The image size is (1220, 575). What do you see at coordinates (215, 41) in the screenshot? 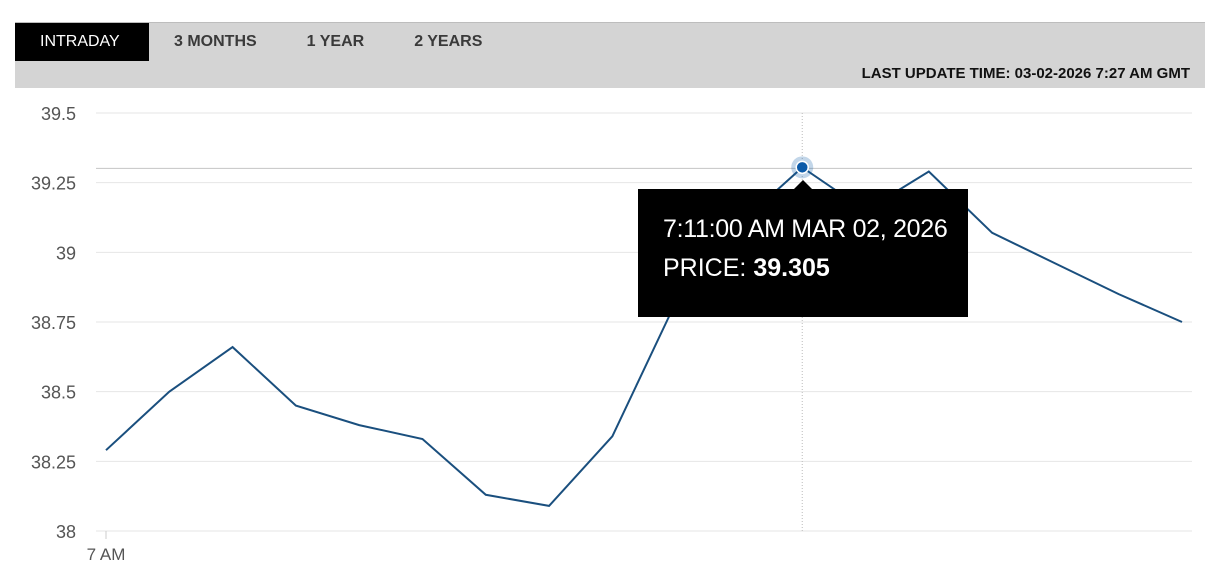
I see `tab-3-months: 3 MONTHS` at bounding box center [215, 41].